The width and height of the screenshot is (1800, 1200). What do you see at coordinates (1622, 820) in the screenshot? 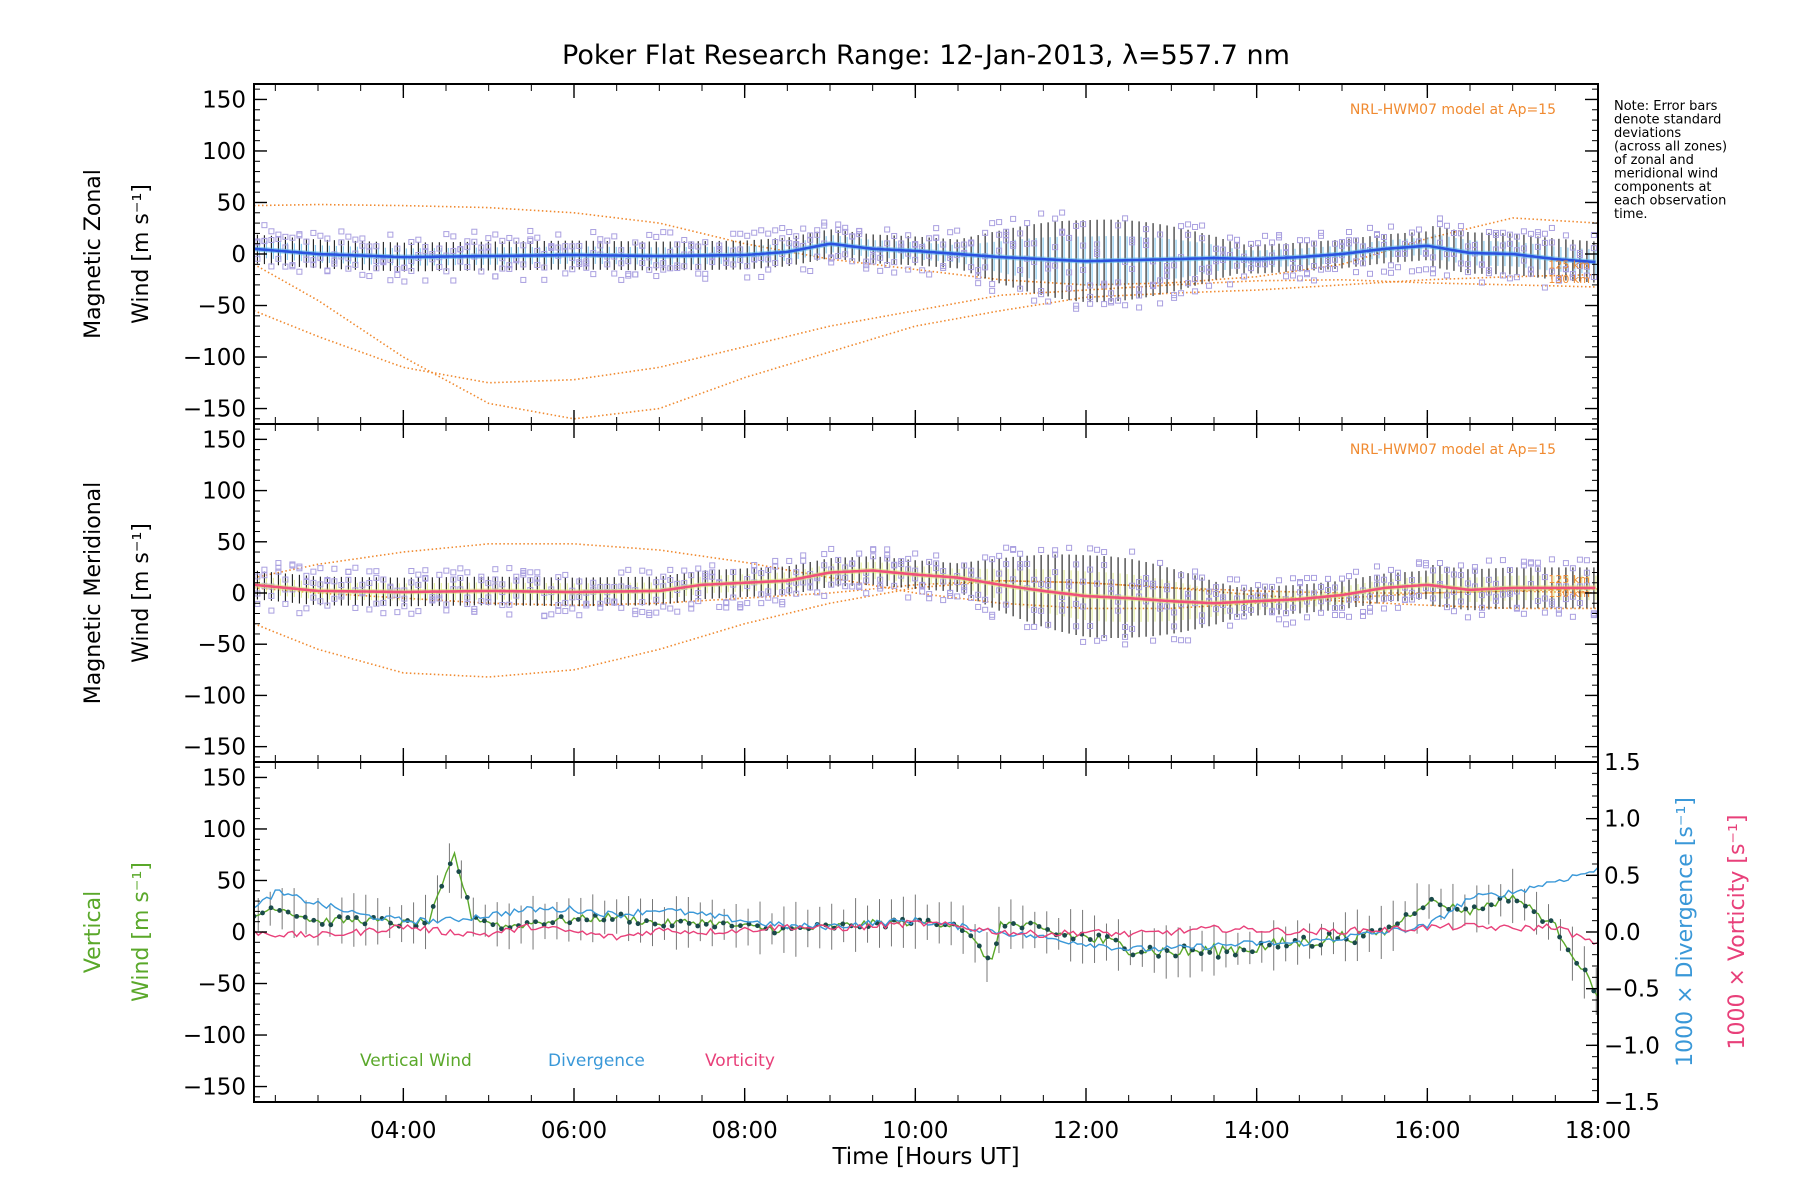
I see `right-tick-label: 1.0` at bounding box center [1622, 820].